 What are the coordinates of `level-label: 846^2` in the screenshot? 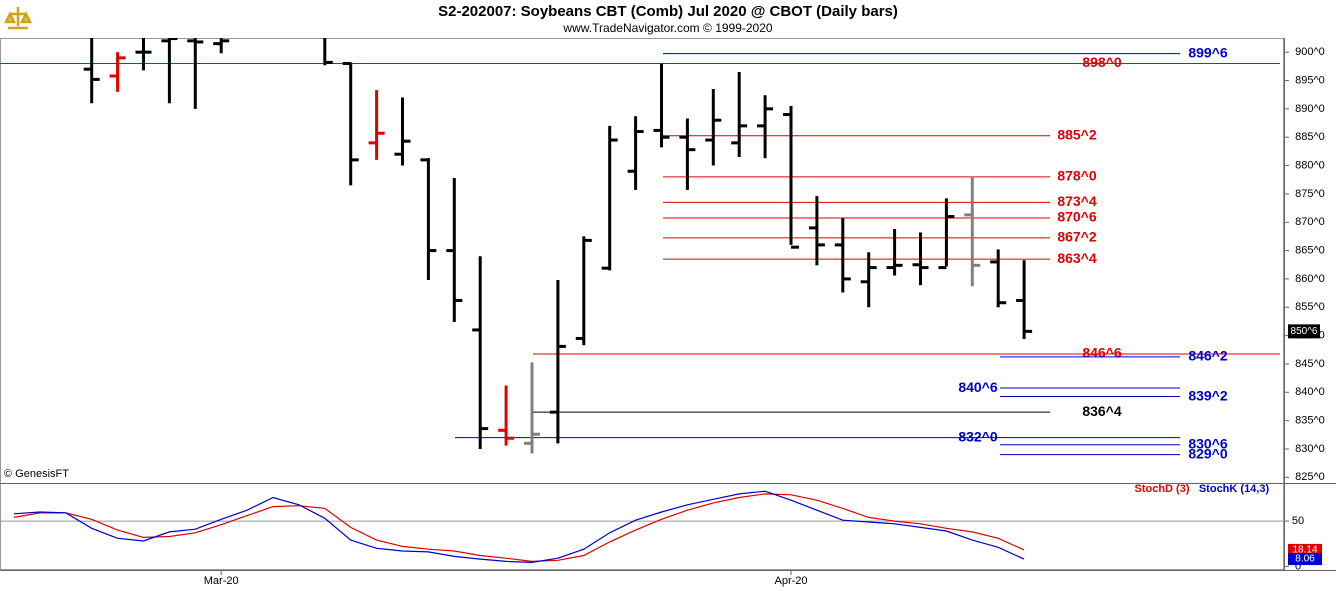 It's located at (1208, 356).